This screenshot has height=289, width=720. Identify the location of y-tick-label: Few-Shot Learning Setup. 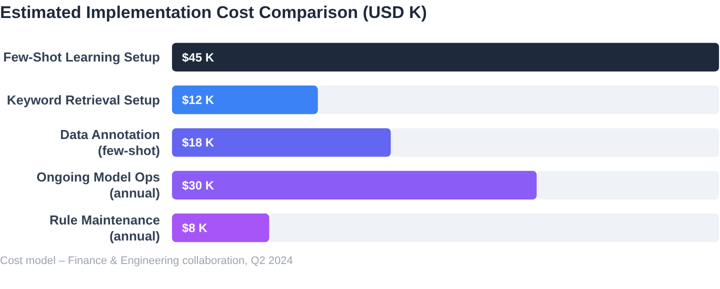
(81, 57).